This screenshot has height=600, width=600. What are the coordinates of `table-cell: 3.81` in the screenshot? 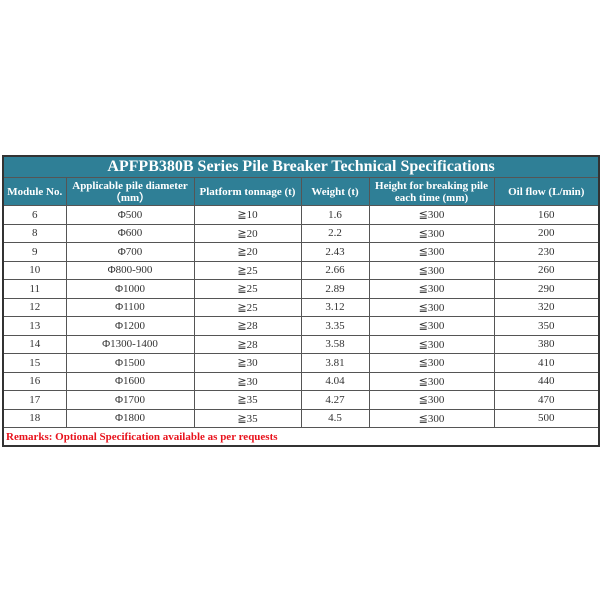 It's located at (335, 363).